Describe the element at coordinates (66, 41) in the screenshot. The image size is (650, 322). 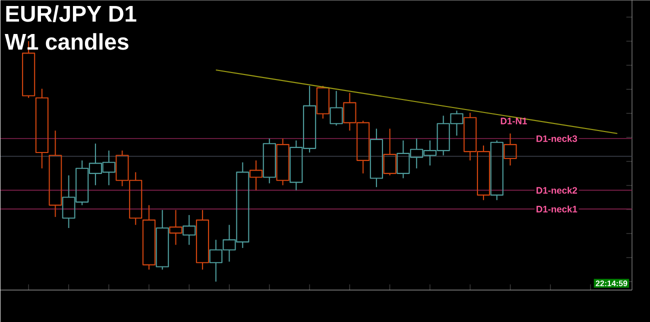
I see `chart-subtitle: W1 candles` at that location.